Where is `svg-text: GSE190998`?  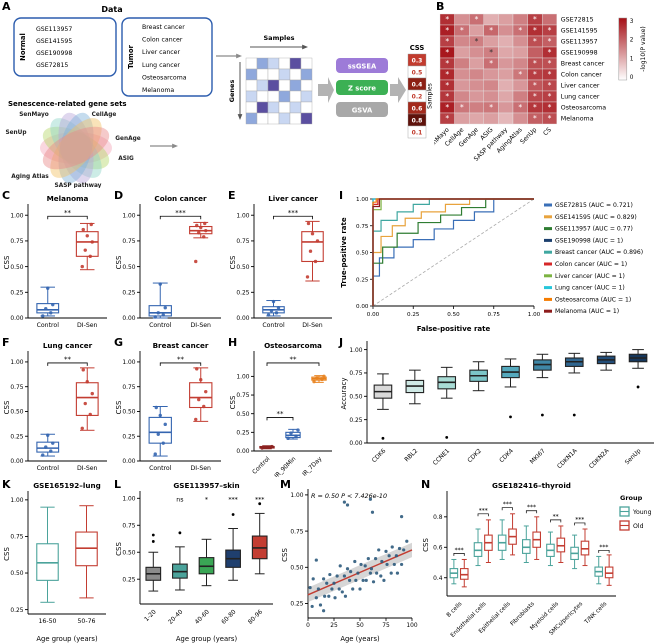
svg-text: GSE190998 is located at coordinates (579, 53).